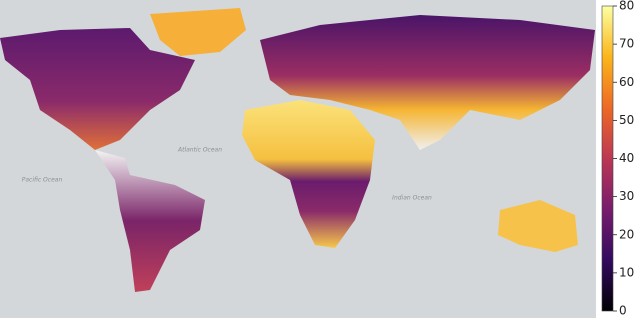 This screenshot has width=640, height=322. What do you see at coordinates (626, 272) in the screenshot?
I see `colorbar-tick-label: 10` at bounding box center [626, 272].